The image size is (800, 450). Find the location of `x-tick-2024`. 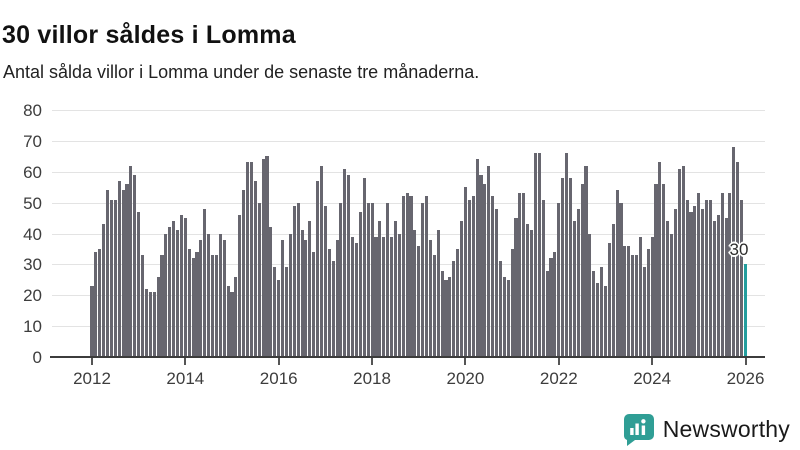

x-tick-2024 is located at coordinates (652, 361).